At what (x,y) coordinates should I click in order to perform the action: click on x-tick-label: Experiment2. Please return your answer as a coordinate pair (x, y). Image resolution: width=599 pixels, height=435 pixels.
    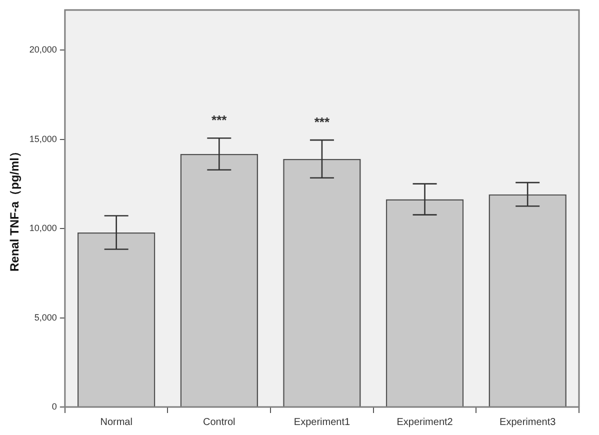
    Looking at the image, I should click on (425, 422).